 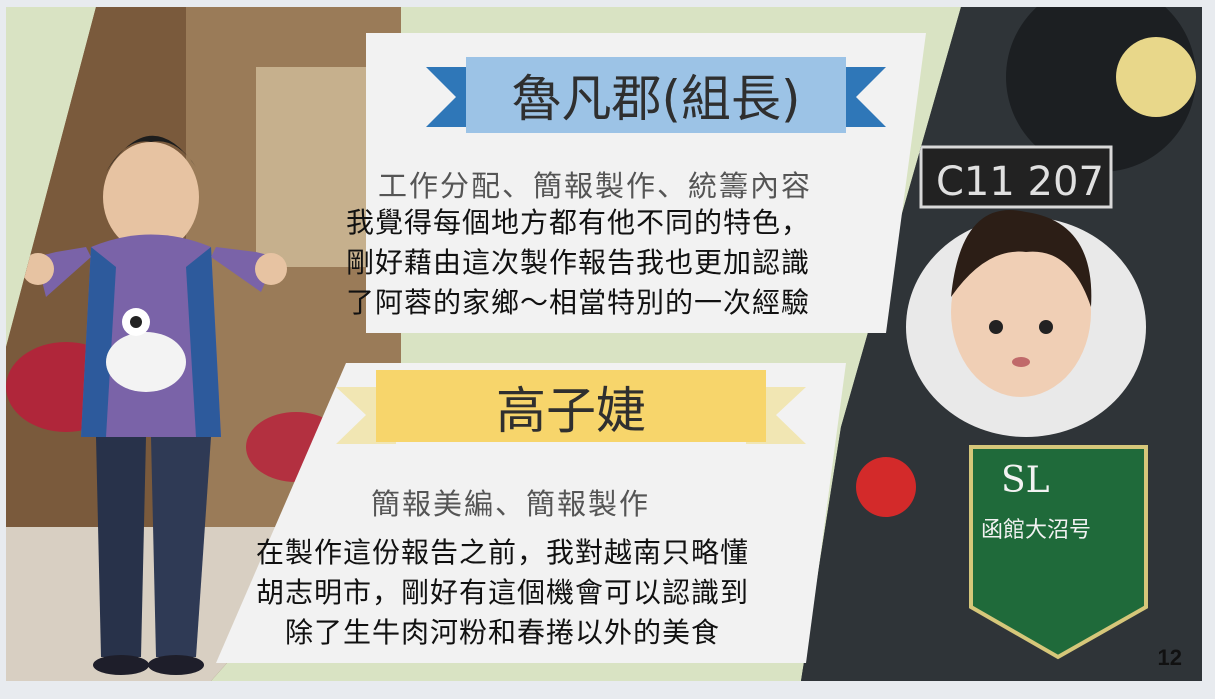 What do you see at coordinates (578, 222) in the screenshot?
I see `quote-line: 我覺得每個地方都有他不同的特色，` at bounding box center [578, 222].